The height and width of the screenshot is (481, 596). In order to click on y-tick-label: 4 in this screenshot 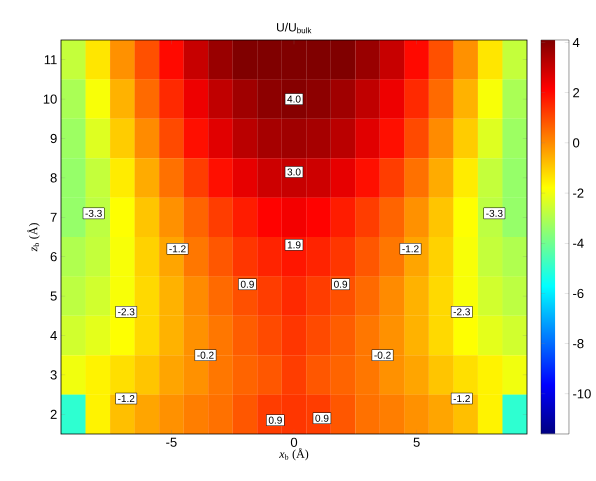, I will do `click(53, 335)`.